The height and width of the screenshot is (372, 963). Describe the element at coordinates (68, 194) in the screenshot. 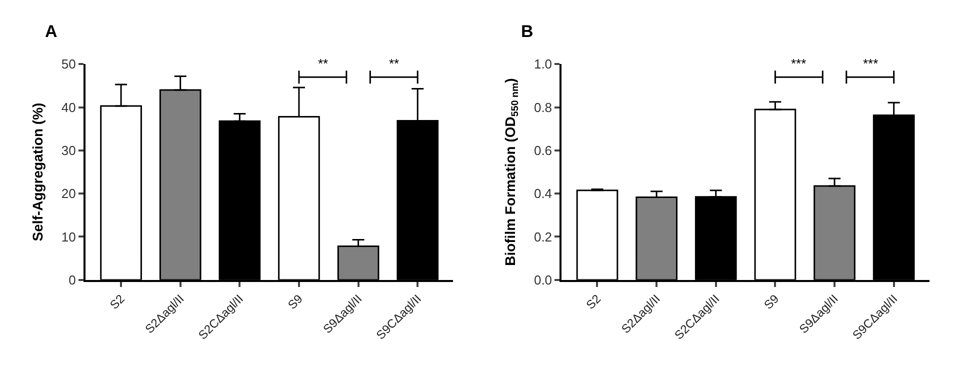

I see `y-tick-label: 20` at that location.